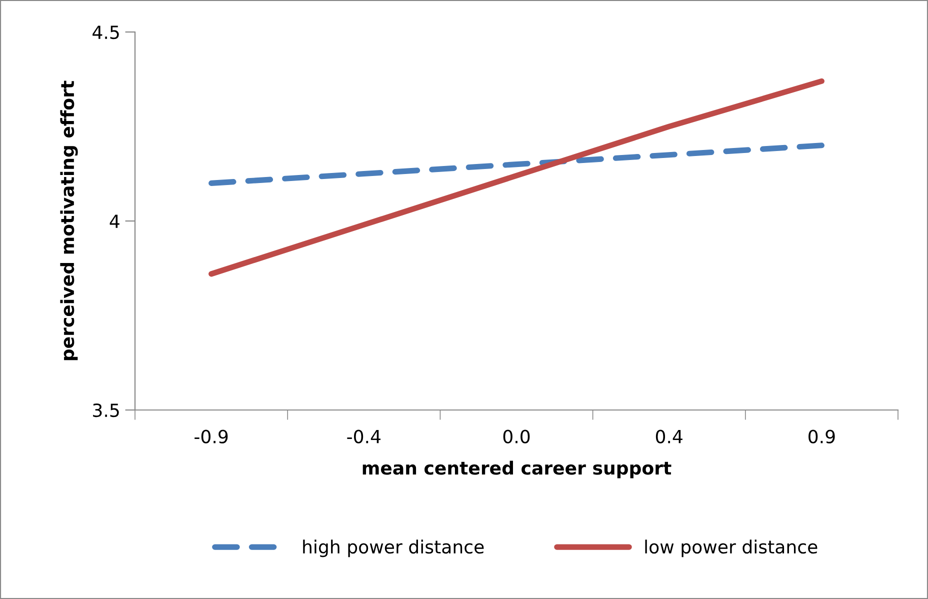  I want to click on x-tick-label: -0.9, so click(211, 437).